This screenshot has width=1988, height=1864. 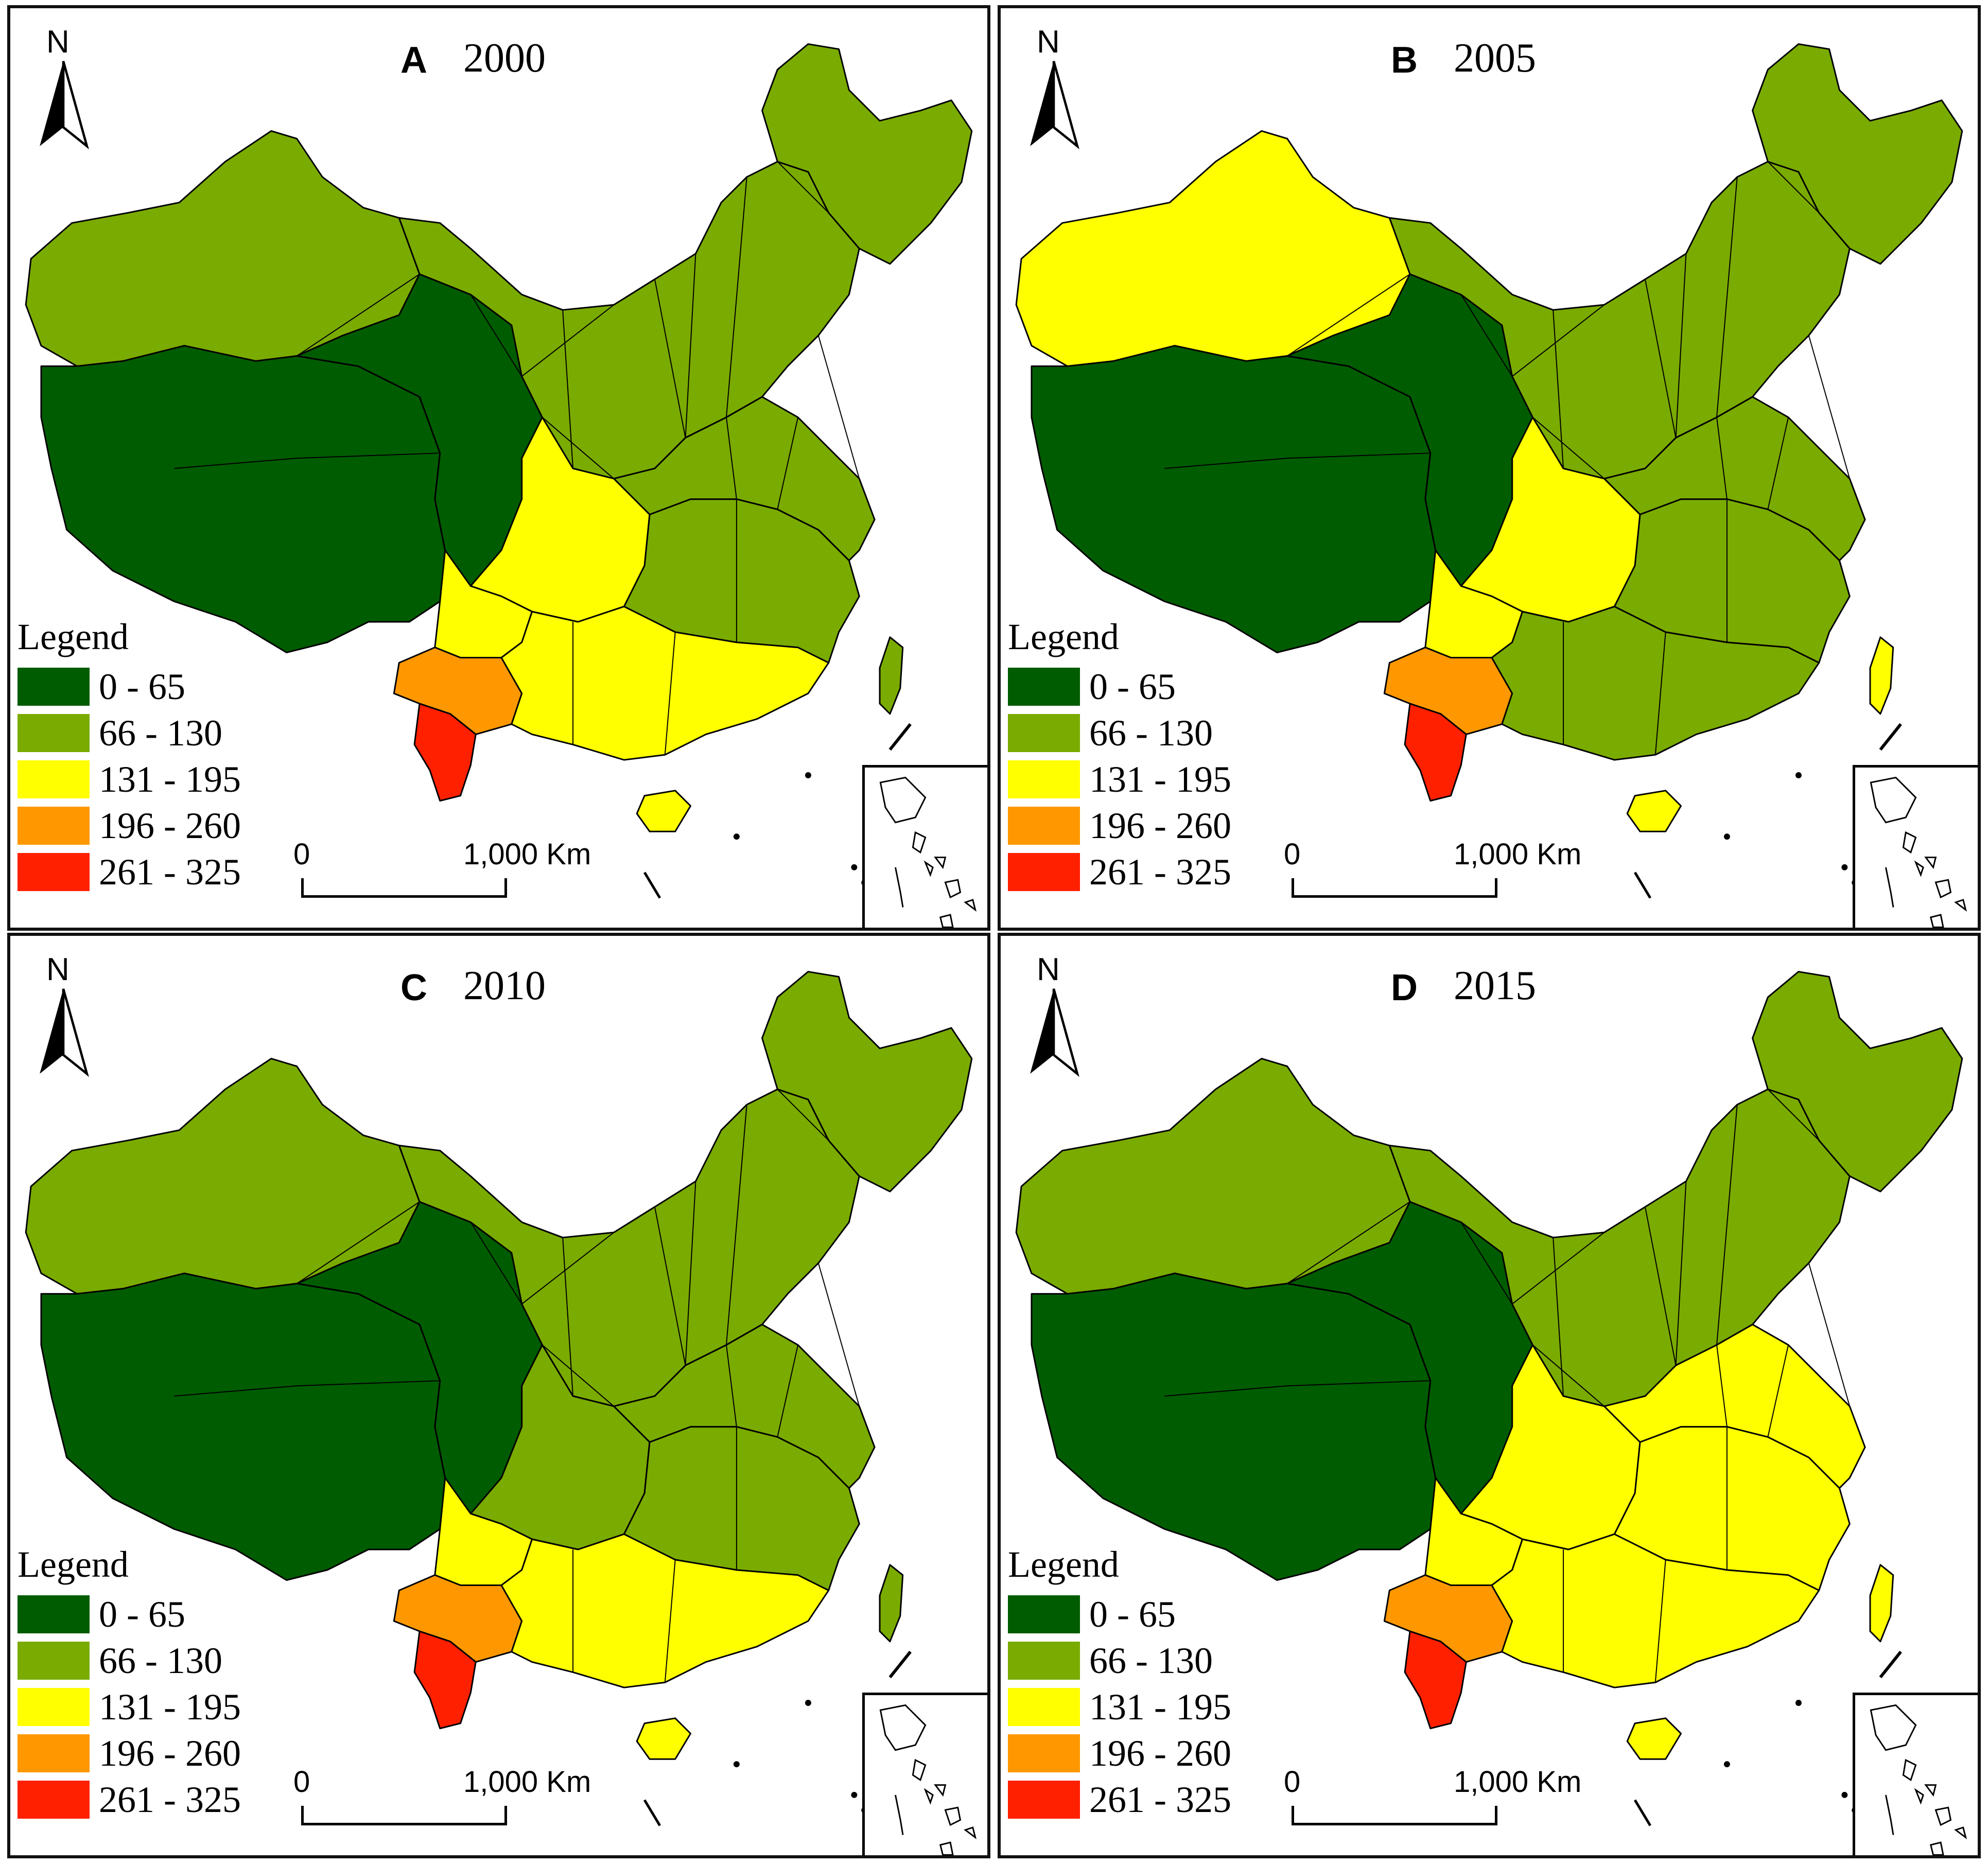 What do you see at coordinates (413, 60) in the screenshot?
I see `panel-letter: A` at bounding box center [413, 60].